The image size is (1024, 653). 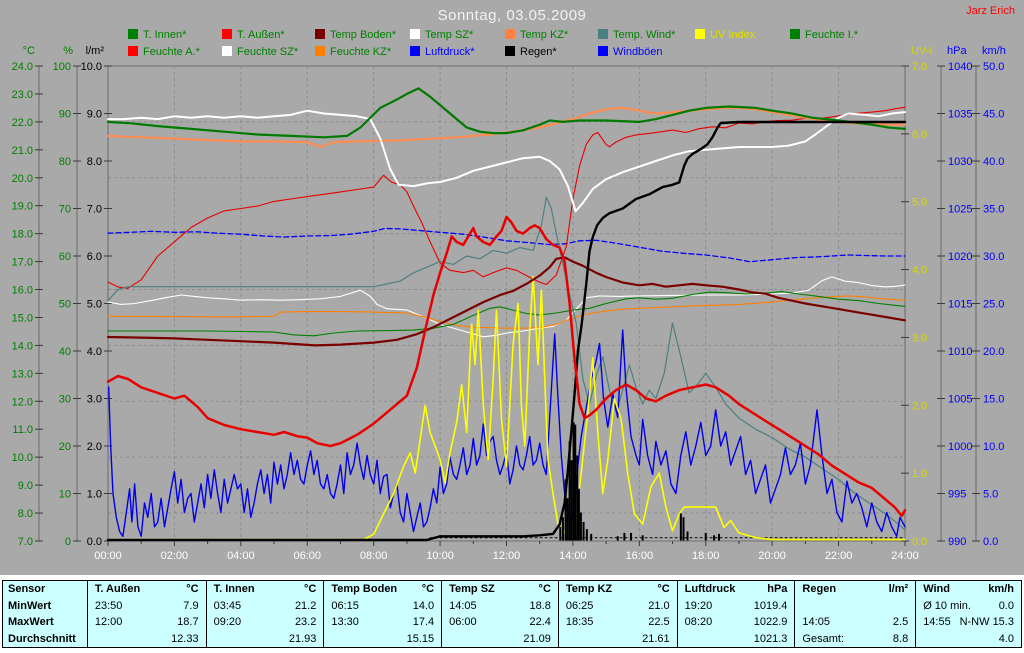 What do you see at coordinates (227, 51) in the screenshot?
I see `feuchte-sz-swatch-icon` at bounding box center [227, 51].